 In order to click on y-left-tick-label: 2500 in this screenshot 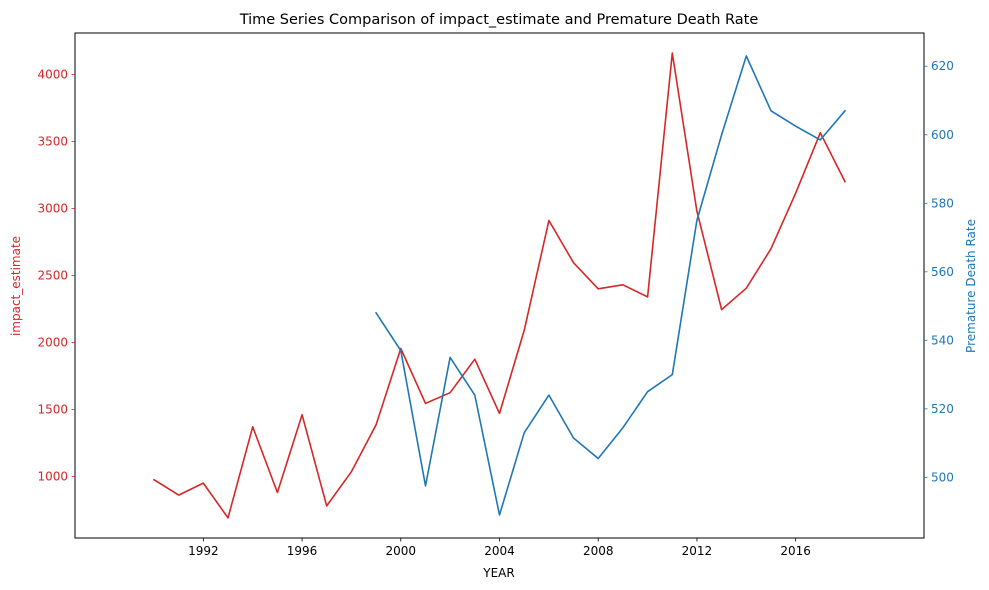, I will do `click(52, 275)`.